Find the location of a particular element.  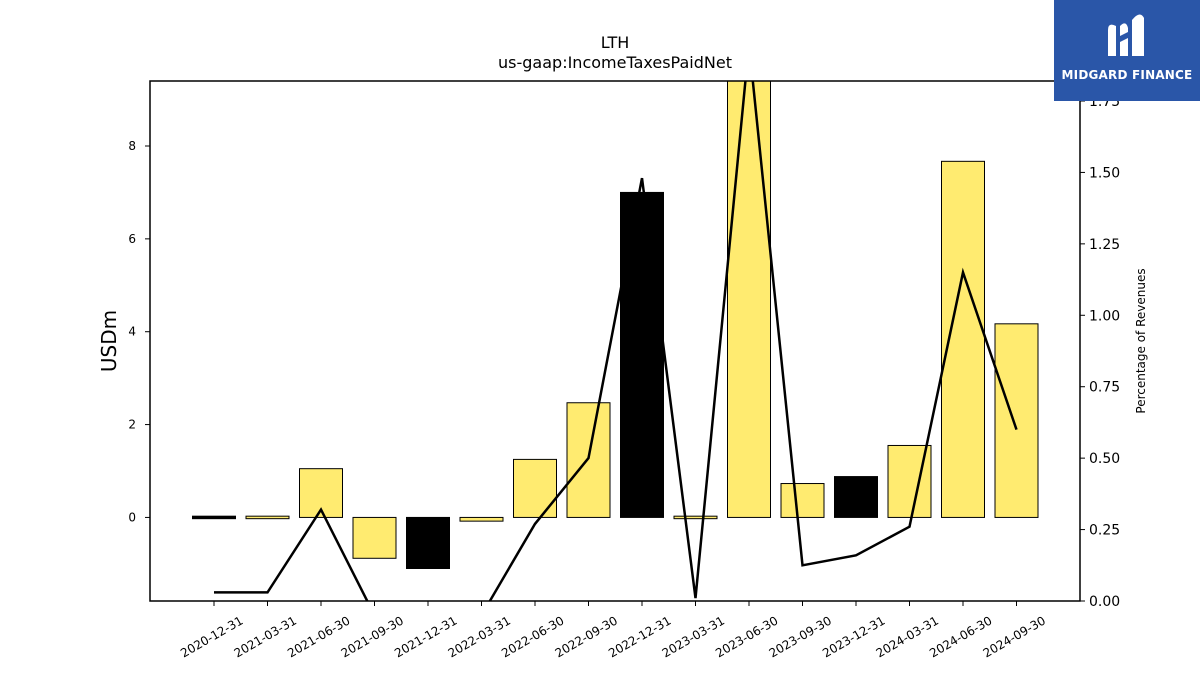

y-tick-label: 0 is located at coordinates (132, 517).